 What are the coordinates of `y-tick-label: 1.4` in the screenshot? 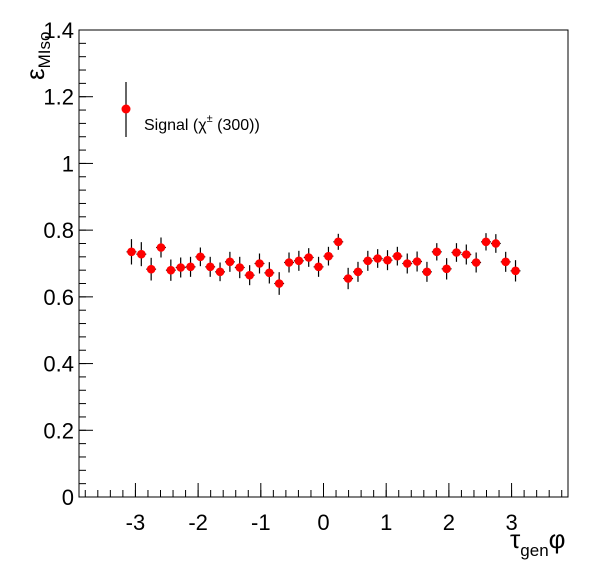 It's located at (58, 30).